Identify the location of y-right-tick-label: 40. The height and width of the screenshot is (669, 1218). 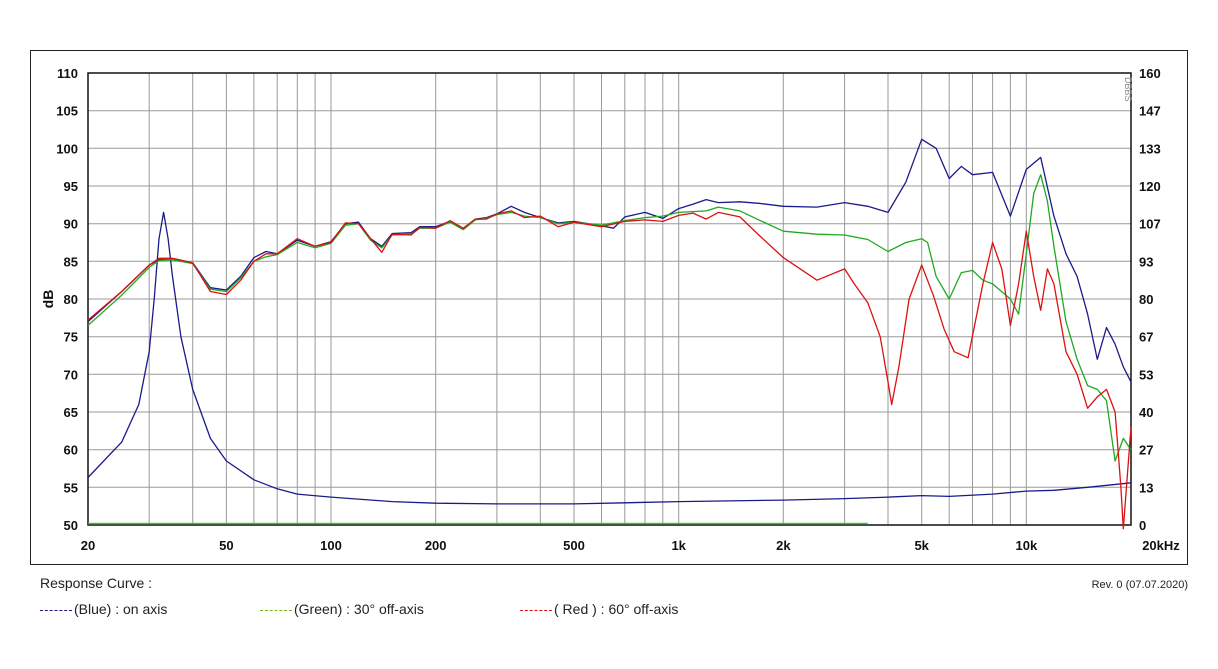
(1146, 412).